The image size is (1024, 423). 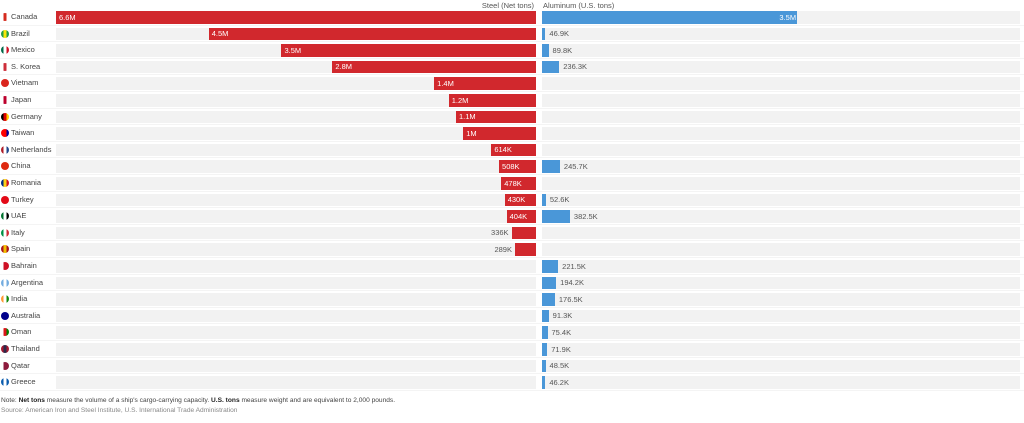 I want to click on aluminum-value-label: 382.5K, so click(x=585, y=216).